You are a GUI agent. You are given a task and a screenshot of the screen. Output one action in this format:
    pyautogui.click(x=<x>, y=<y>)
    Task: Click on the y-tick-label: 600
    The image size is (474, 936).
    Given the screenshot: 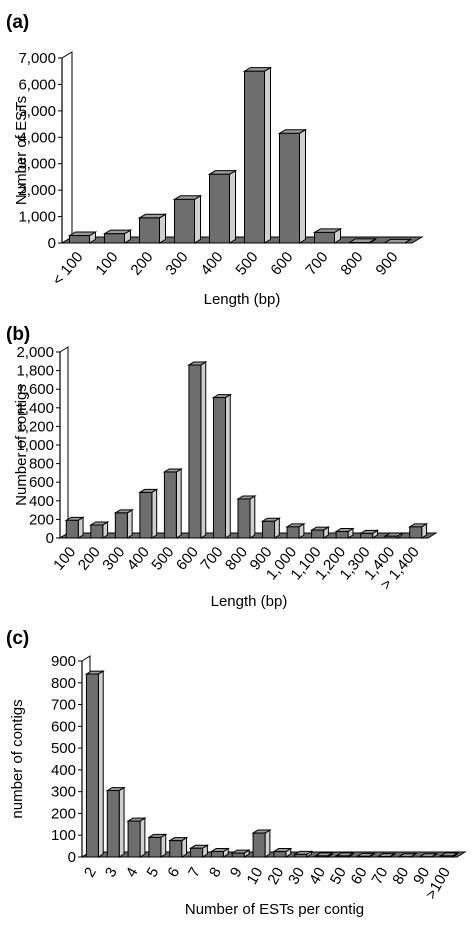 What is the action you would take?
    pyautogui.click(x=63, y=726)
    